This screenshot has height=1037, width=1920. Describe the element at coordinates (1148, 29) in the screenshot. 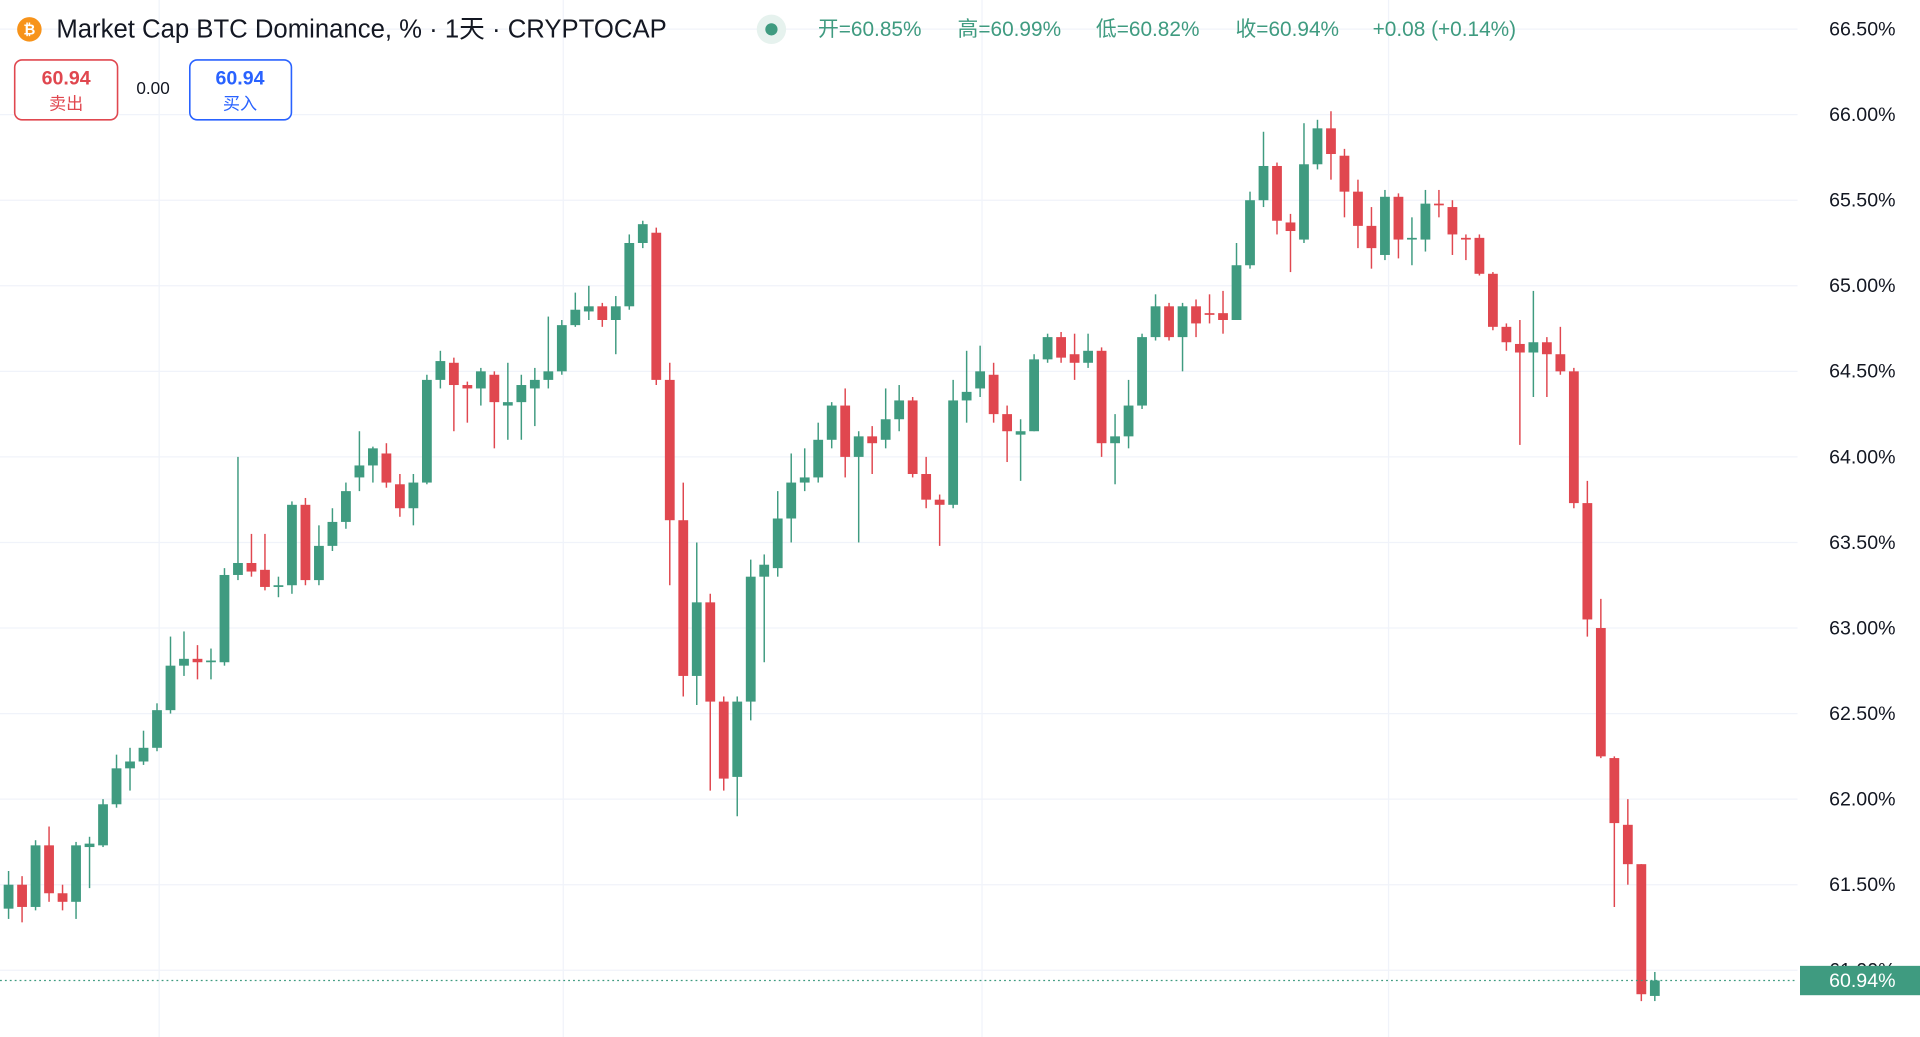

I see `legend-item: 低=60.82%` at that location.